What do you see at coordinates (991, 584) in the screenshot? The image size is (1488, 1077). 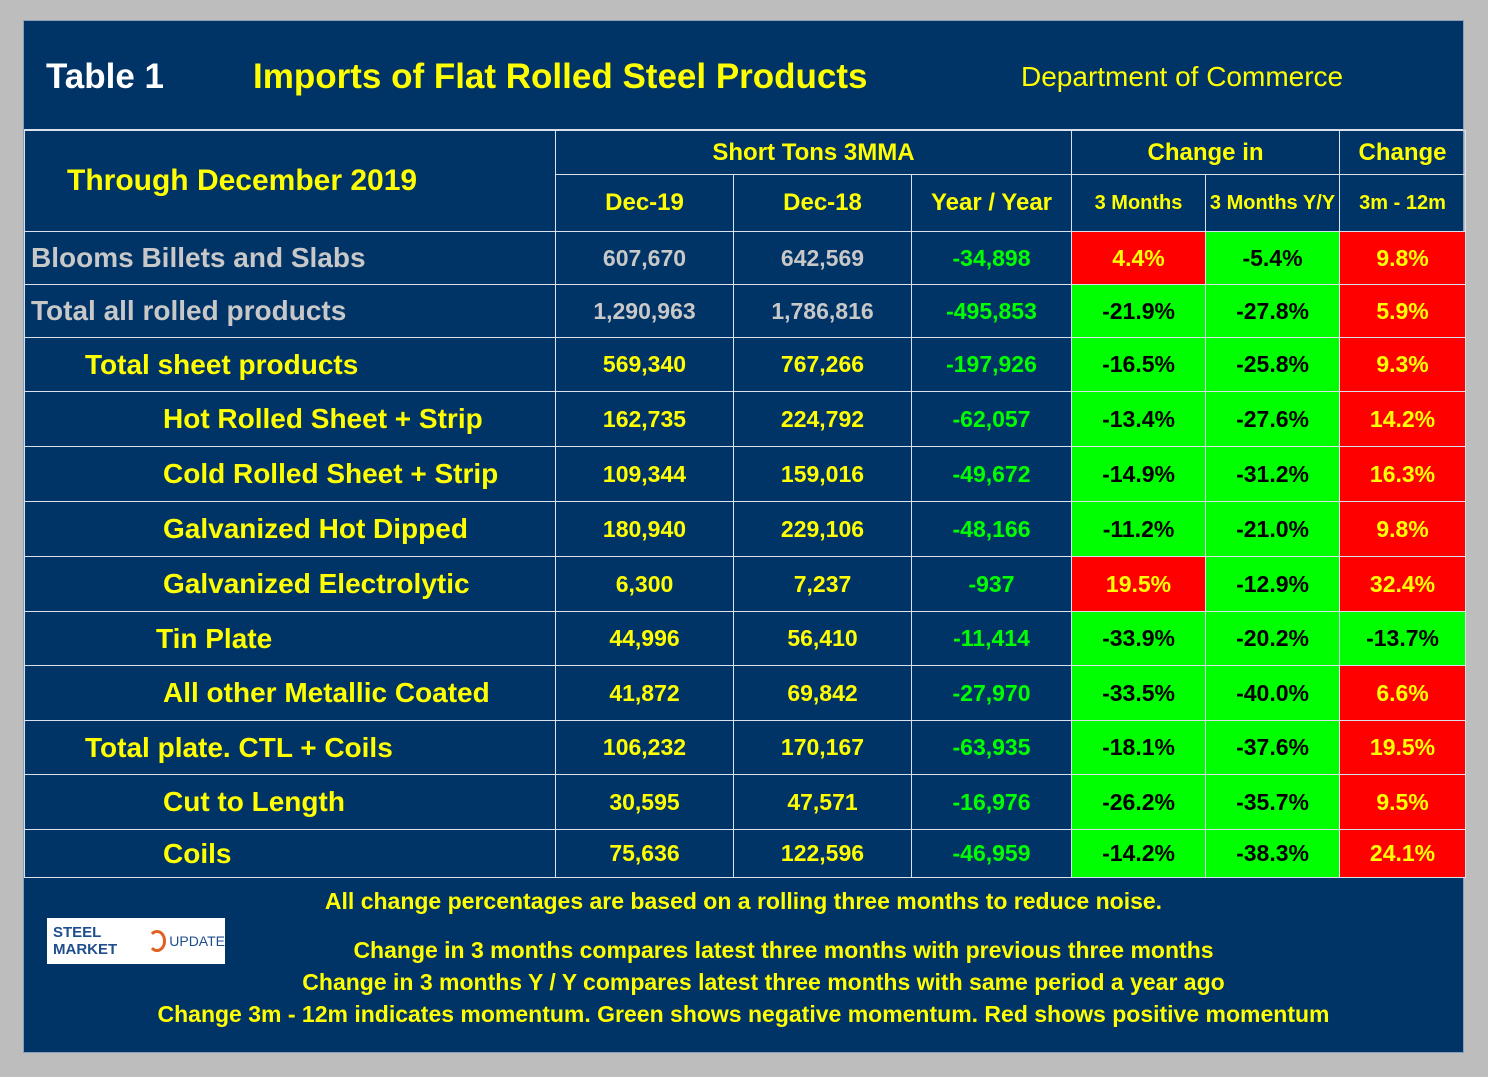 I see `cell-year-over-year: -937` at bounding box center [991, 584].